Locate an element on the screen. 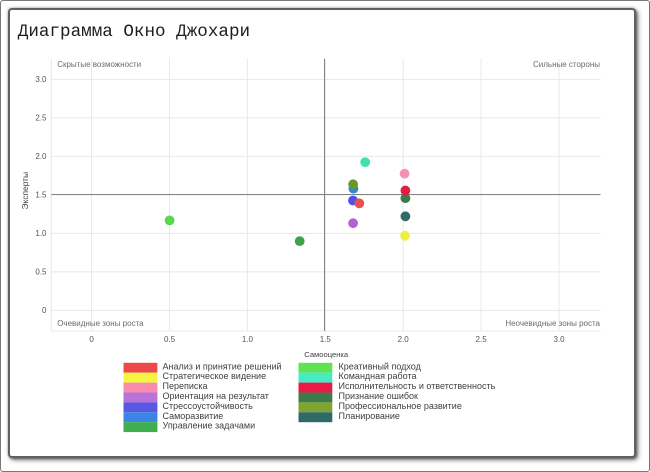  svg-text: Скрытые возможности is located at coordinates (99, 64).